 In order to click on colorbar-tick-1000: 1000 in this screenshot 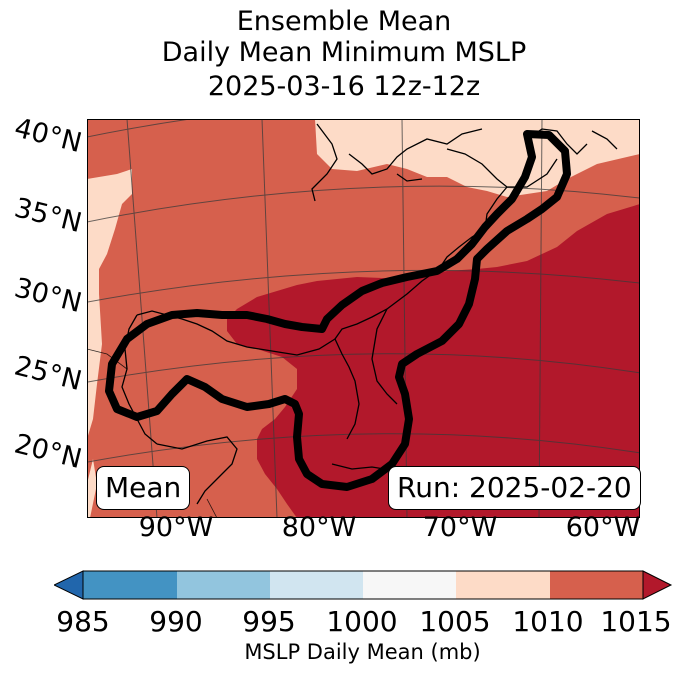, I will do `click(362, 621)`.